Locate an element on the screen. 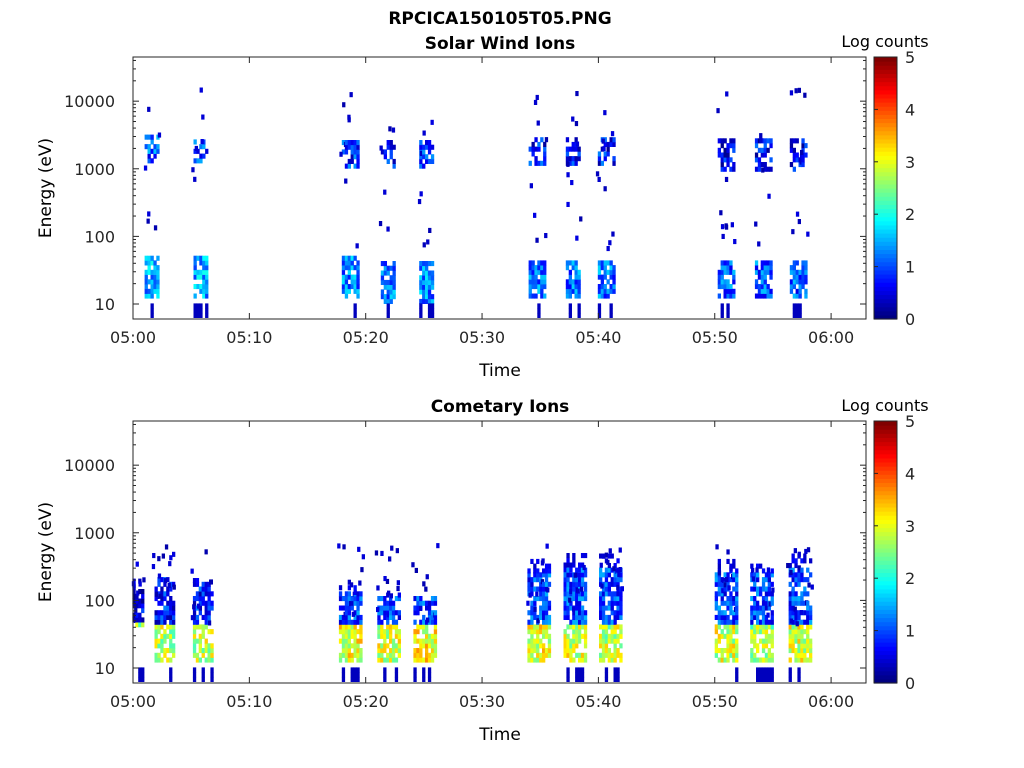 The height and width of the screenshot is (768, 1024). y-tick-label: 10 is located at coordinates (105, 304).